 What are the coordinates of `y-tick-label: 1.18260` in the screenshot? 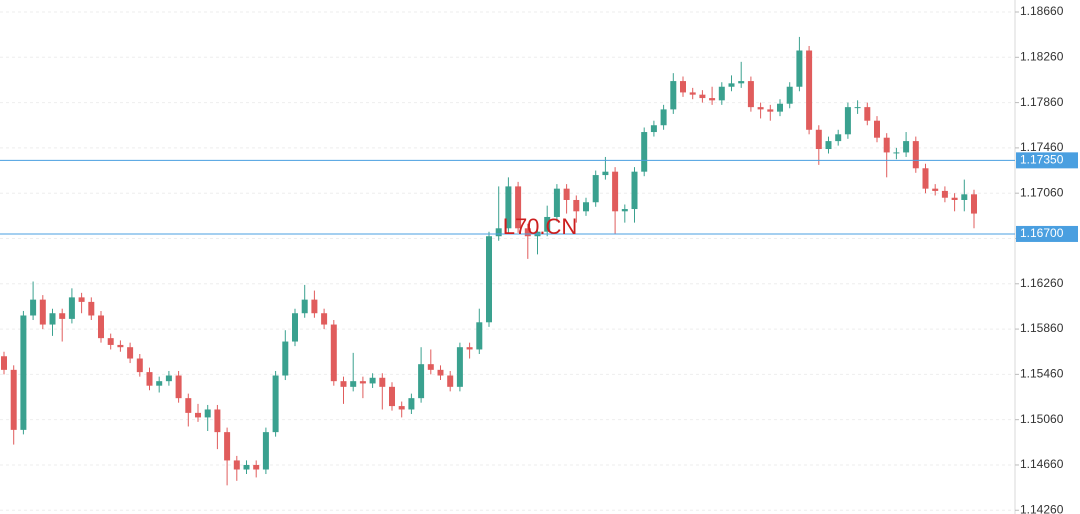 It's located at (1042, 56).